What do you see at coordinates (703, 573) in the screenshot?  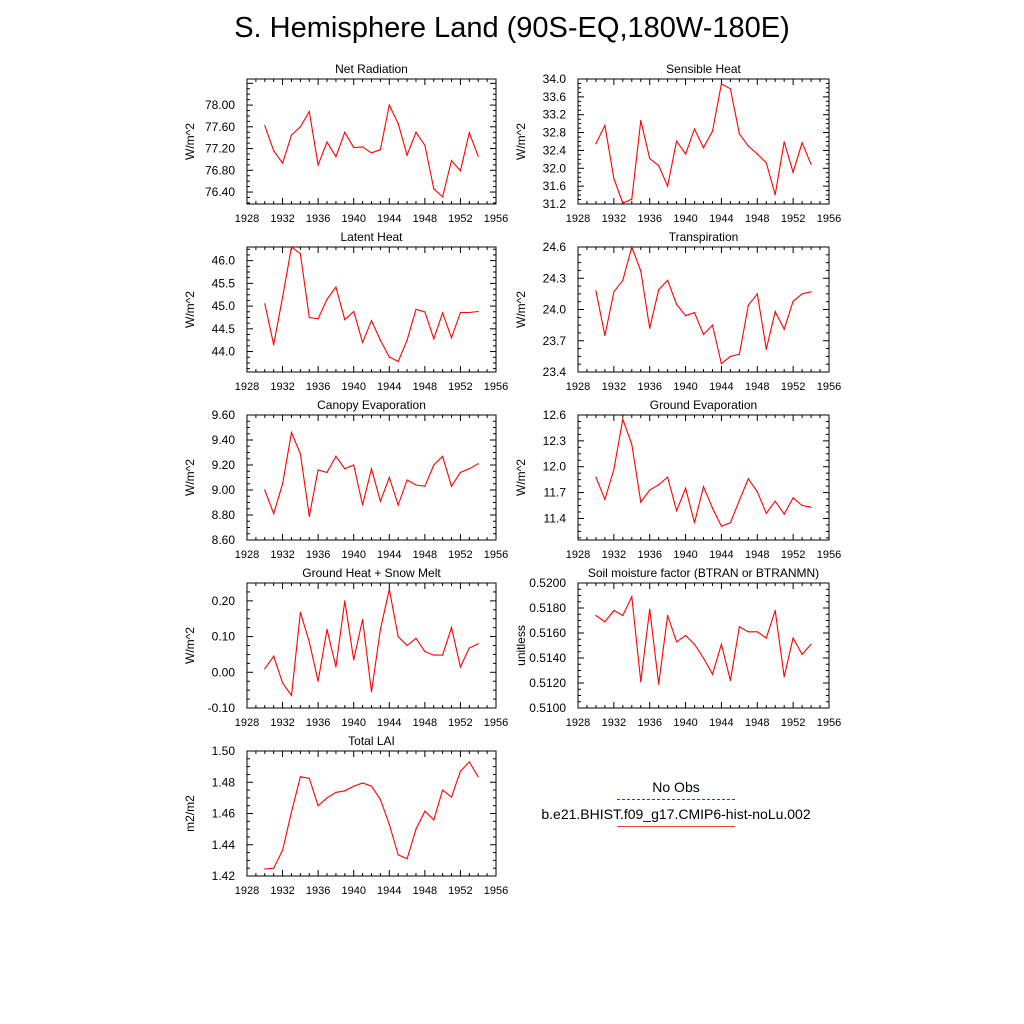 I see `panel-title: Soil moisture factor (BTRAN or BTRANMN)` at bounding box center [703, 573].